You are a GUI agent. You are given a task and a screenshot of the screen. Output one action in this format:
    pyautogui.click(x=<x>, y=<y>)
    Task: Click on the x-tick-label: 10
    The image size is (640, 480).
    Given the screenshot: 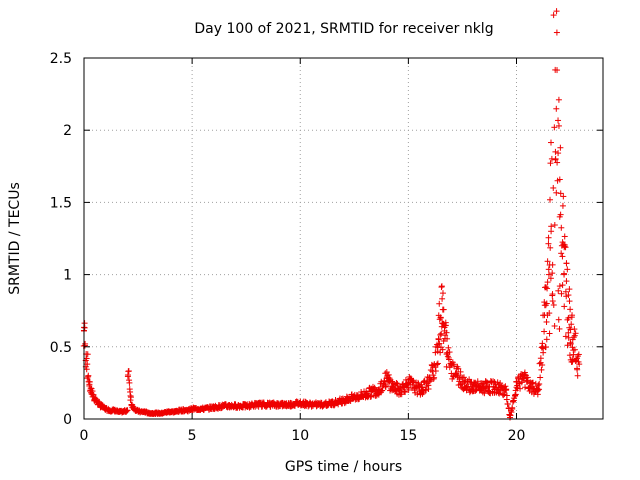 What is the action you would take?
    pyautogui.click(x=300, y=436)
    